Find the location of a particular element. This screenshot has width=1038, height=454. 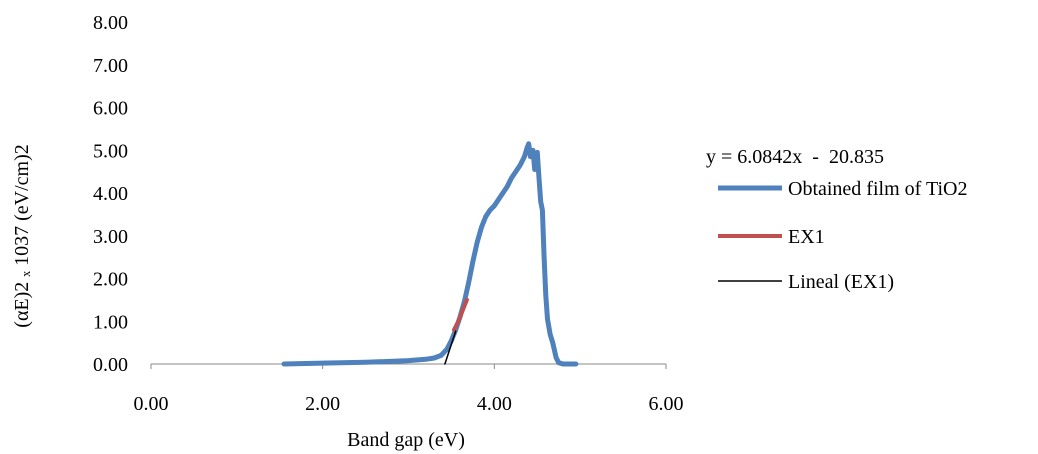

y-axis-label: (αE)2 ₓ 1037 (eV/cm)2 is located at coordinates (22, 235).